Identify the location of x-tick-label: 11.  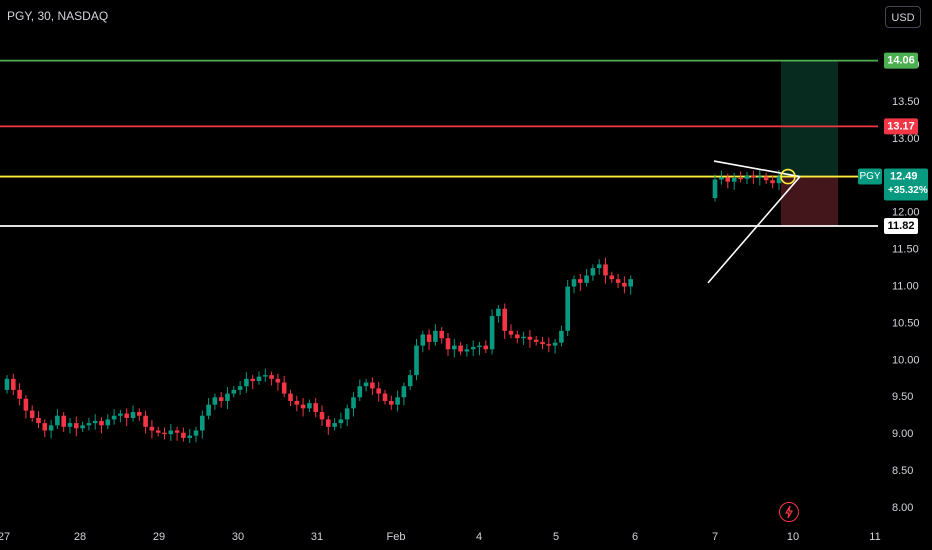
(874, 537).